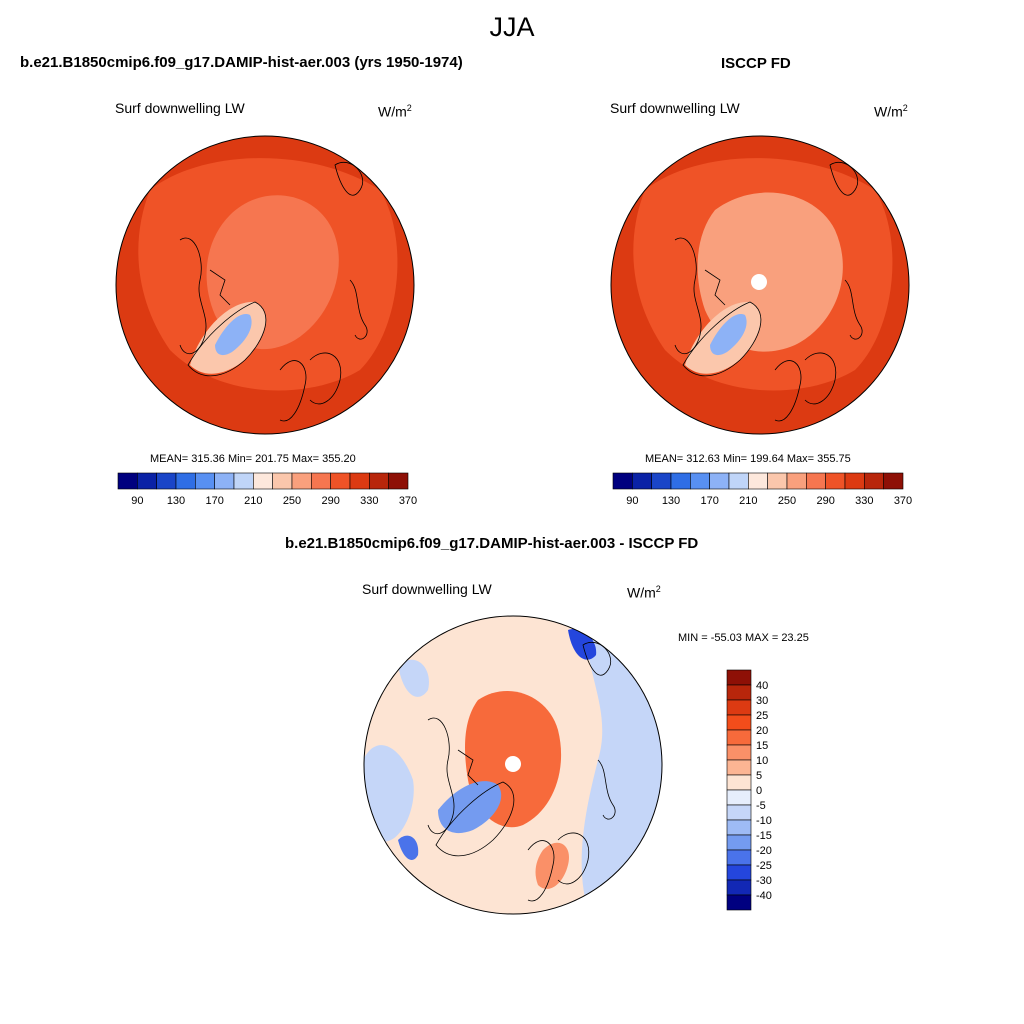 The height and width of the screenshot is (1024, 1024). I want to click on model-colorbar: 90 130 170 210 250 290 330 370, so click(267, 489).